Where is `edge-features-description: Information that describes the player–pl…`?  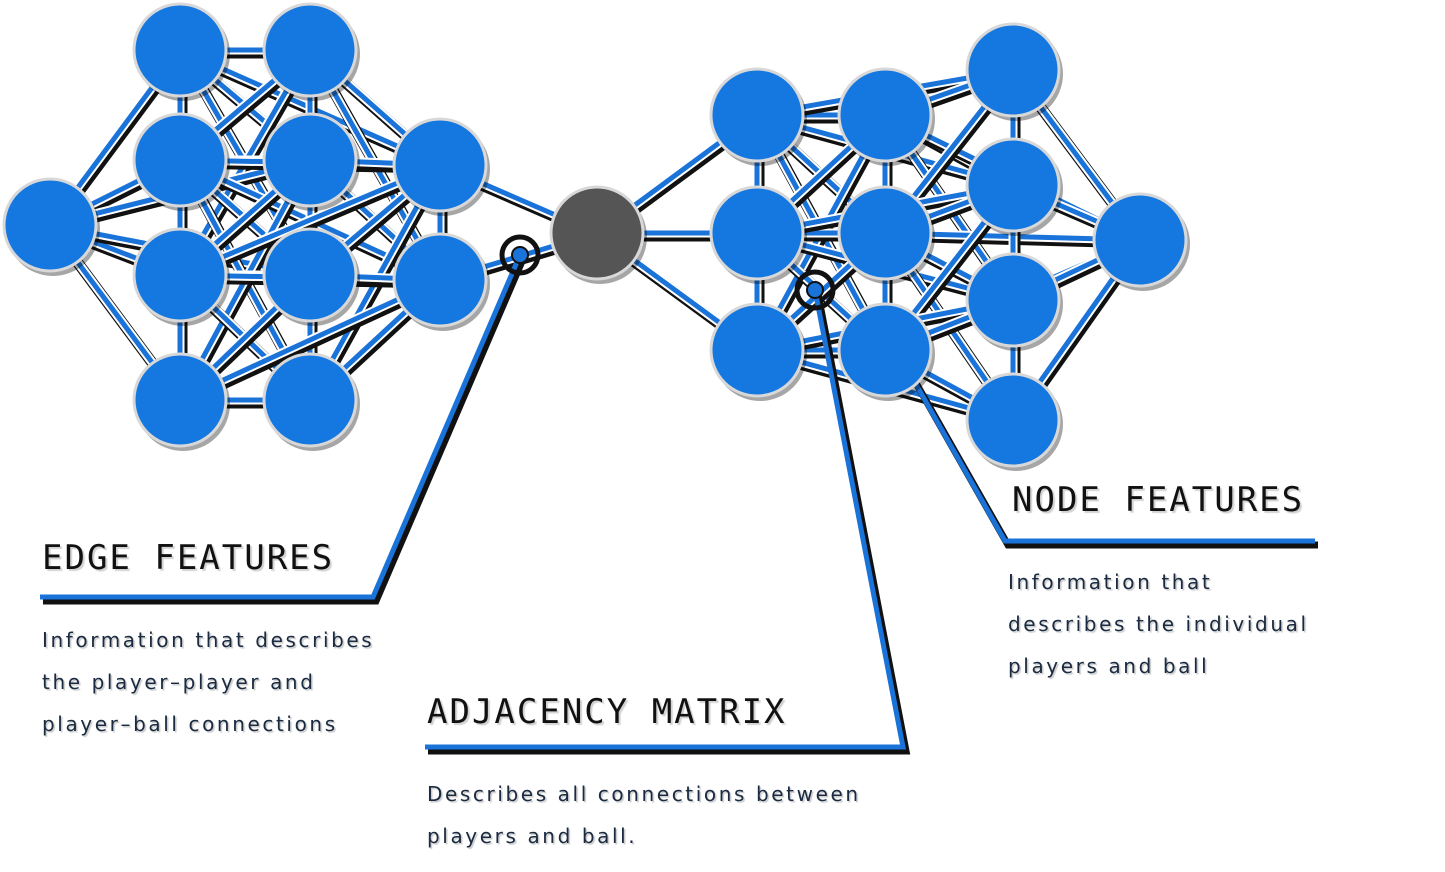 edge-features-description: Information that describes the player–pl… is located at coordinates (208, 682).